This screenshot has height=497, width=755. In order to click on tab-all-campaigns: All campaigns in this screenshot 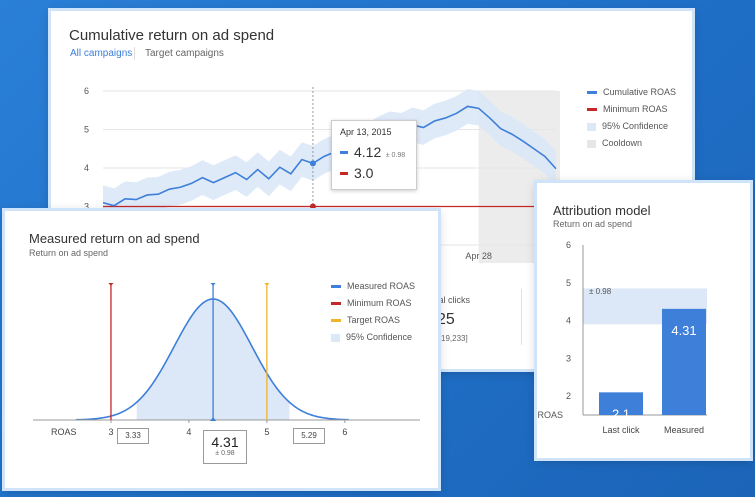, I will do `click(101, 53)`.